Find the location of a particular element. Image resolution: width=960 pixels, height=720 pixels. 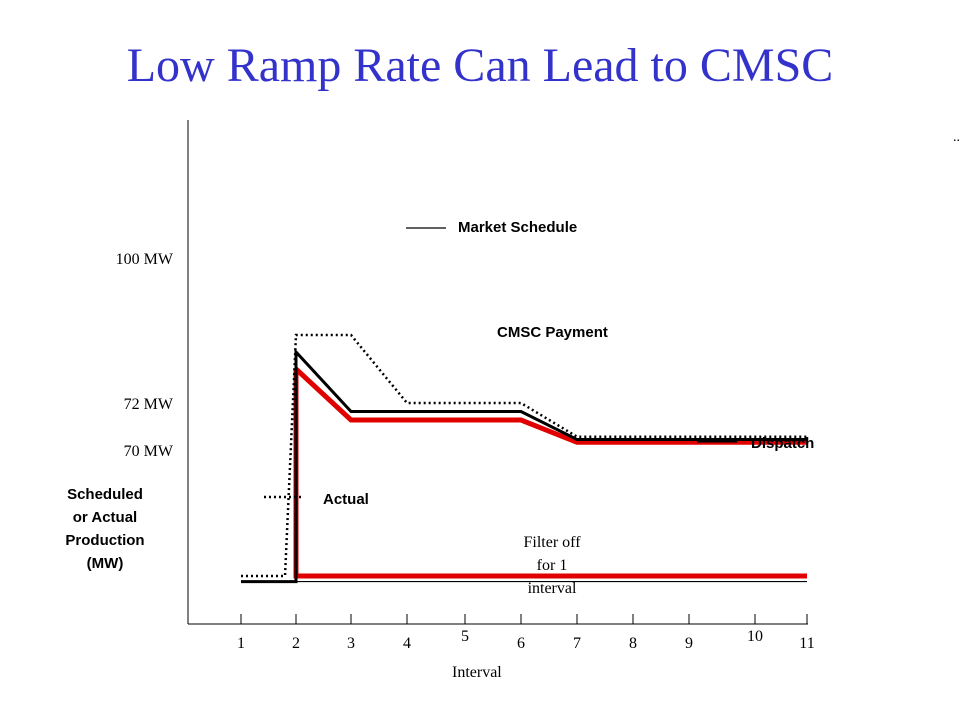

x-tick-label: 9 is located at coordinates (689, 643).